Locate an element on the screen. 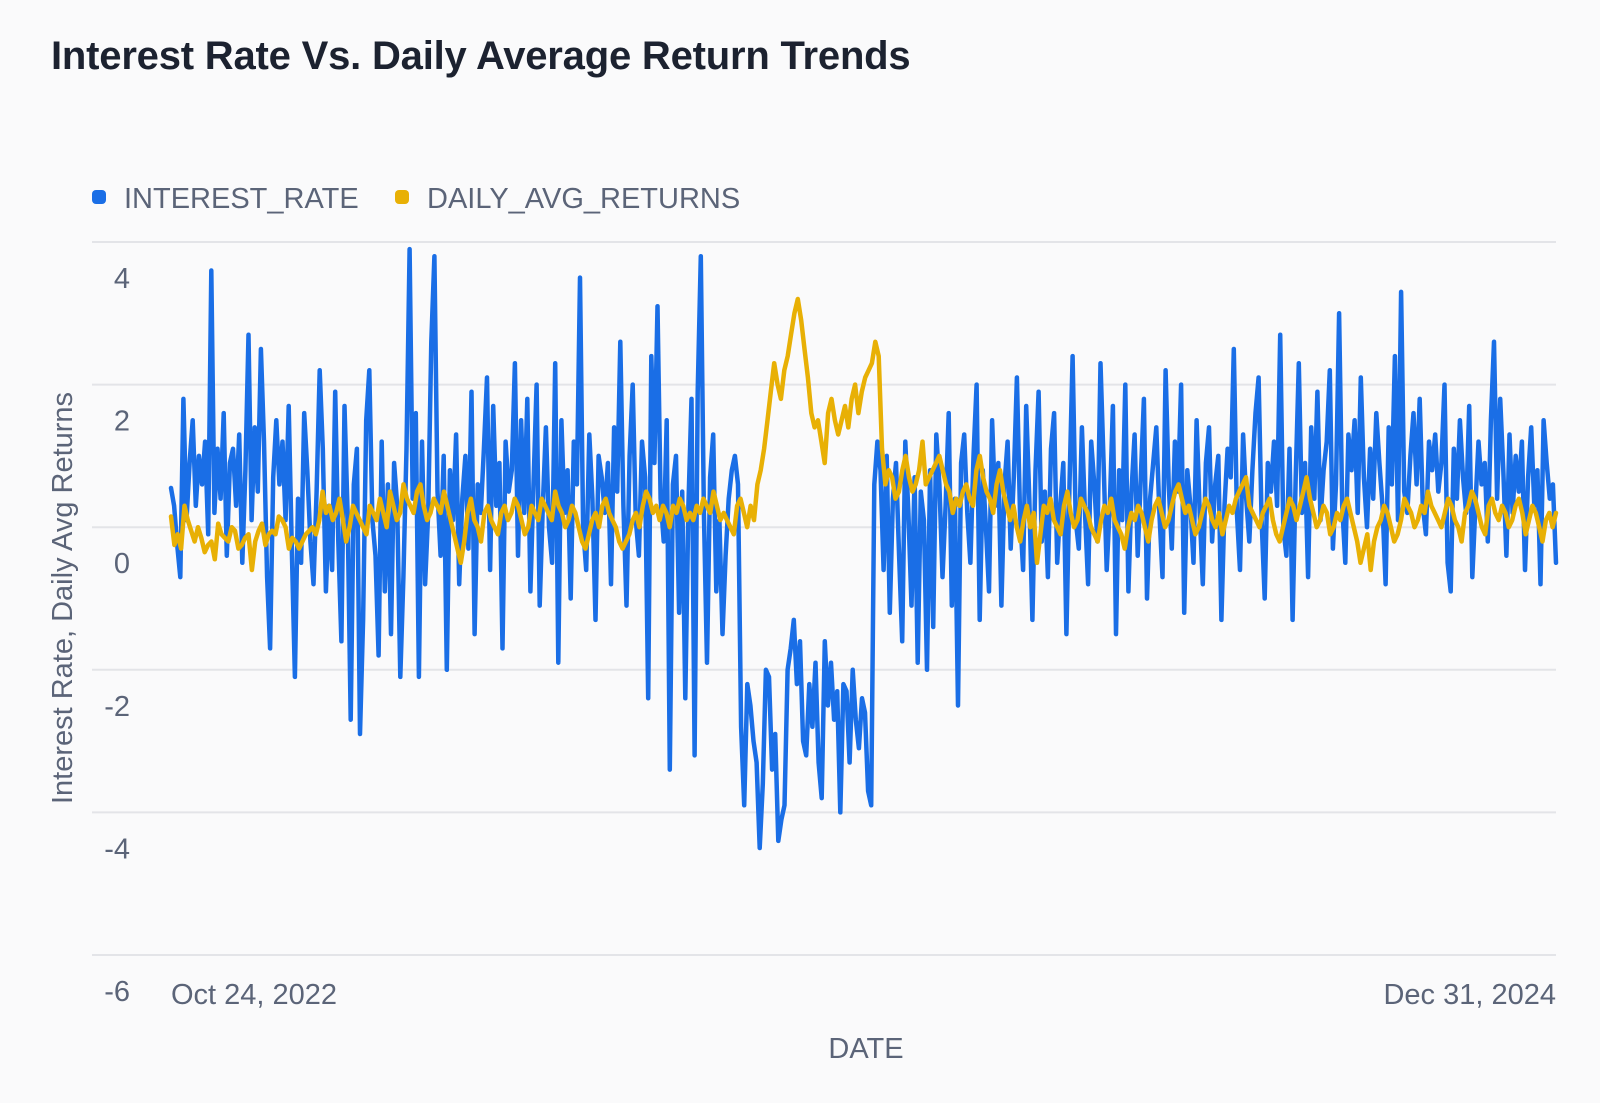  legend: INTEREST_RATE DAILY_AVG_RETURNS is located at coordinates (416, 199).